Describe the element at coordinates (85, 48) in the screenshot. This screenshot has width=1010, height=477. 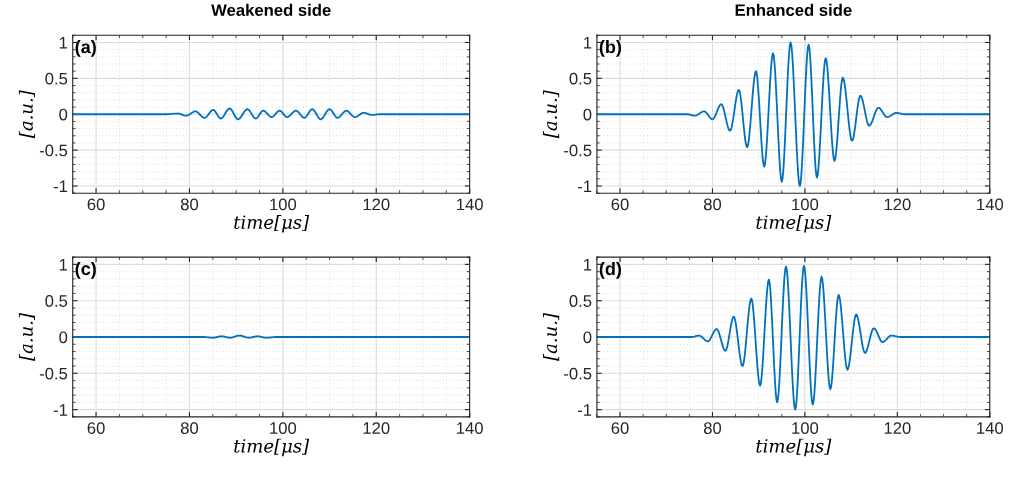
I see `annotation: (a)` at that location.